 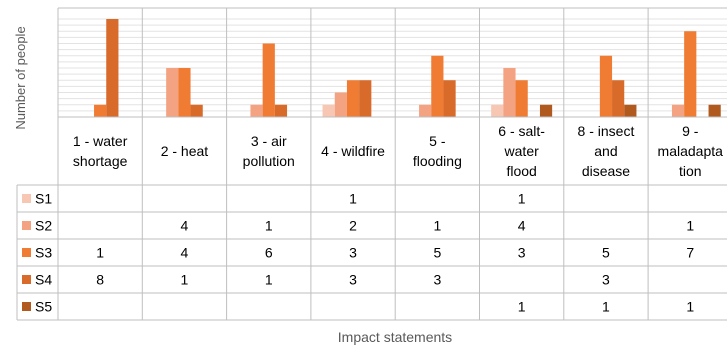 I want to click on bar-s5-cat7, so click(x=630, y=110).